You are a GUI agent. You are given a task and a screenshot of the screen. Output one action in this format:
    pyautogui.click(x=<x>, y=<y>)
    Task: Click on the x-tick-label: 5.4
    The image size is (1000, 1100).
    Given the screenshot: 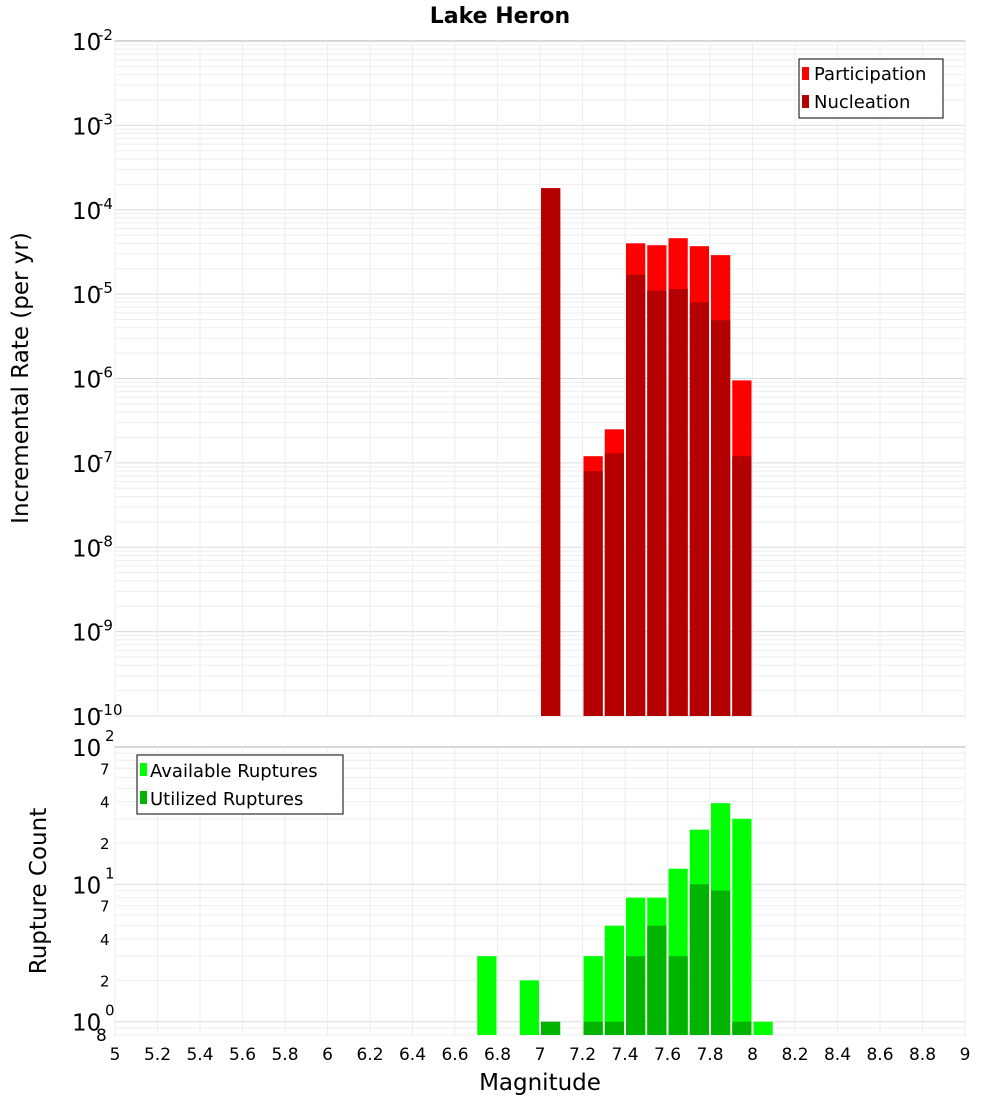 What is the action you would take?
    pyautogui.click(x=199, y=1055)
    